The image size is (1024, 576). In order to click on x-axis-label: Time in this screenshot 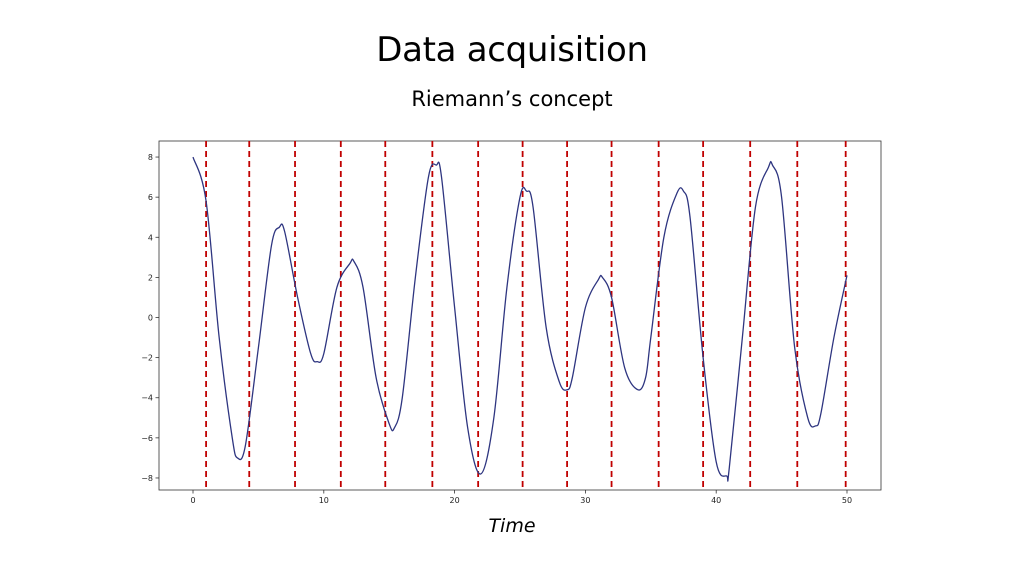, I will do `click(512, 526)`.